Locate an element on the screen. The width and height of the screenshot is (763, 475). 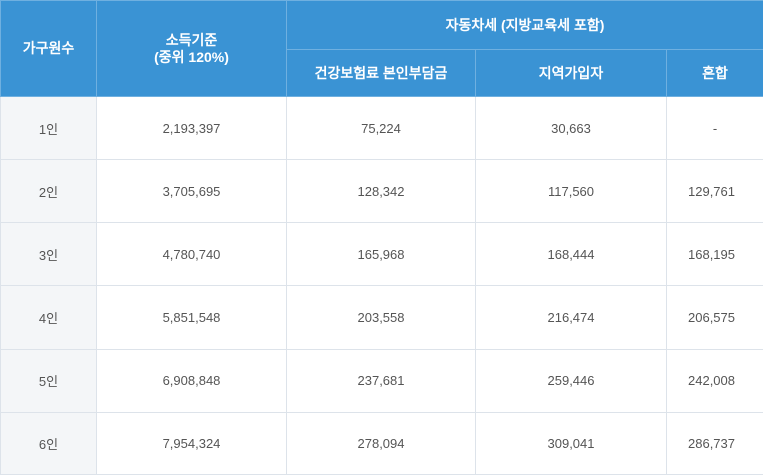
regional-cell: 30,663 is located at coordinates (571, 128).